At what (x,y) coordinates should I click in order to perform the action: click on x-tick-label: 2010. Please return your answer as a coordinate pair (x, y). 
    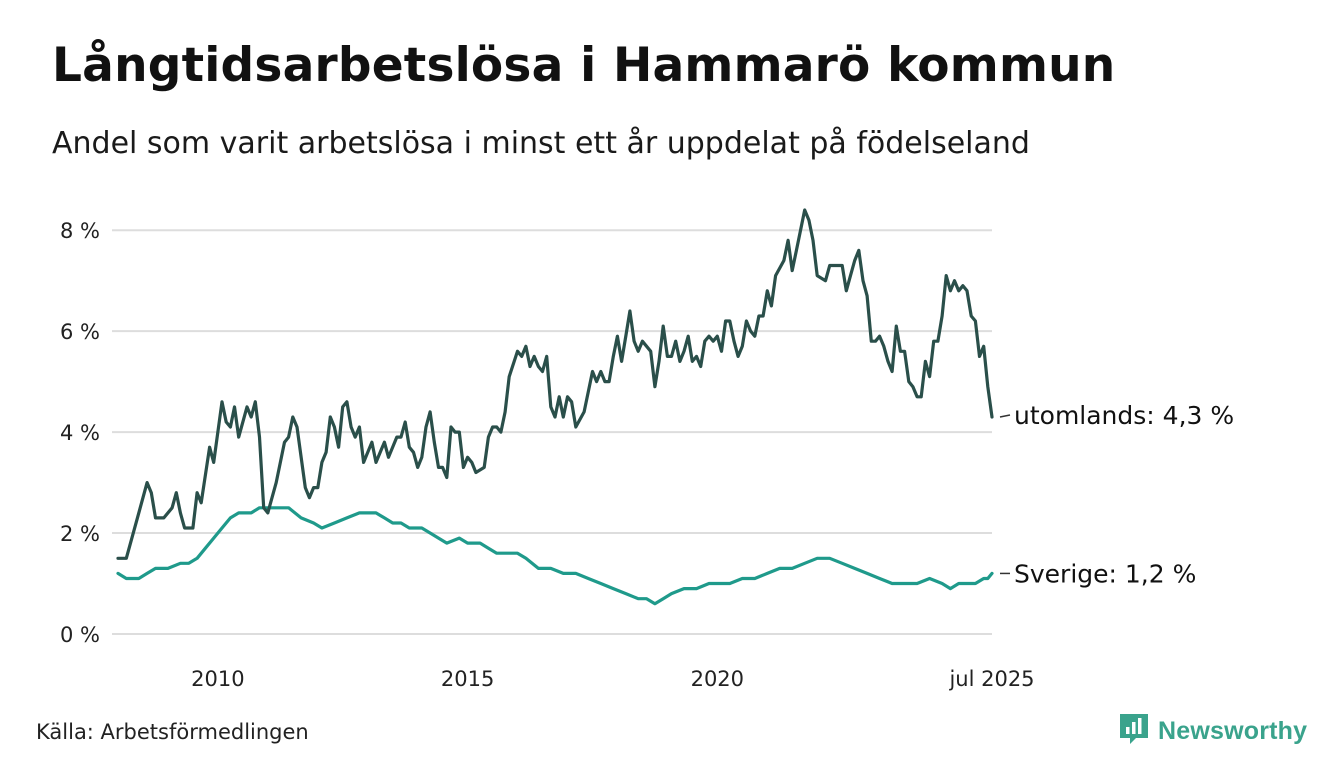
    Looking at the image, I should click on (217, 679).